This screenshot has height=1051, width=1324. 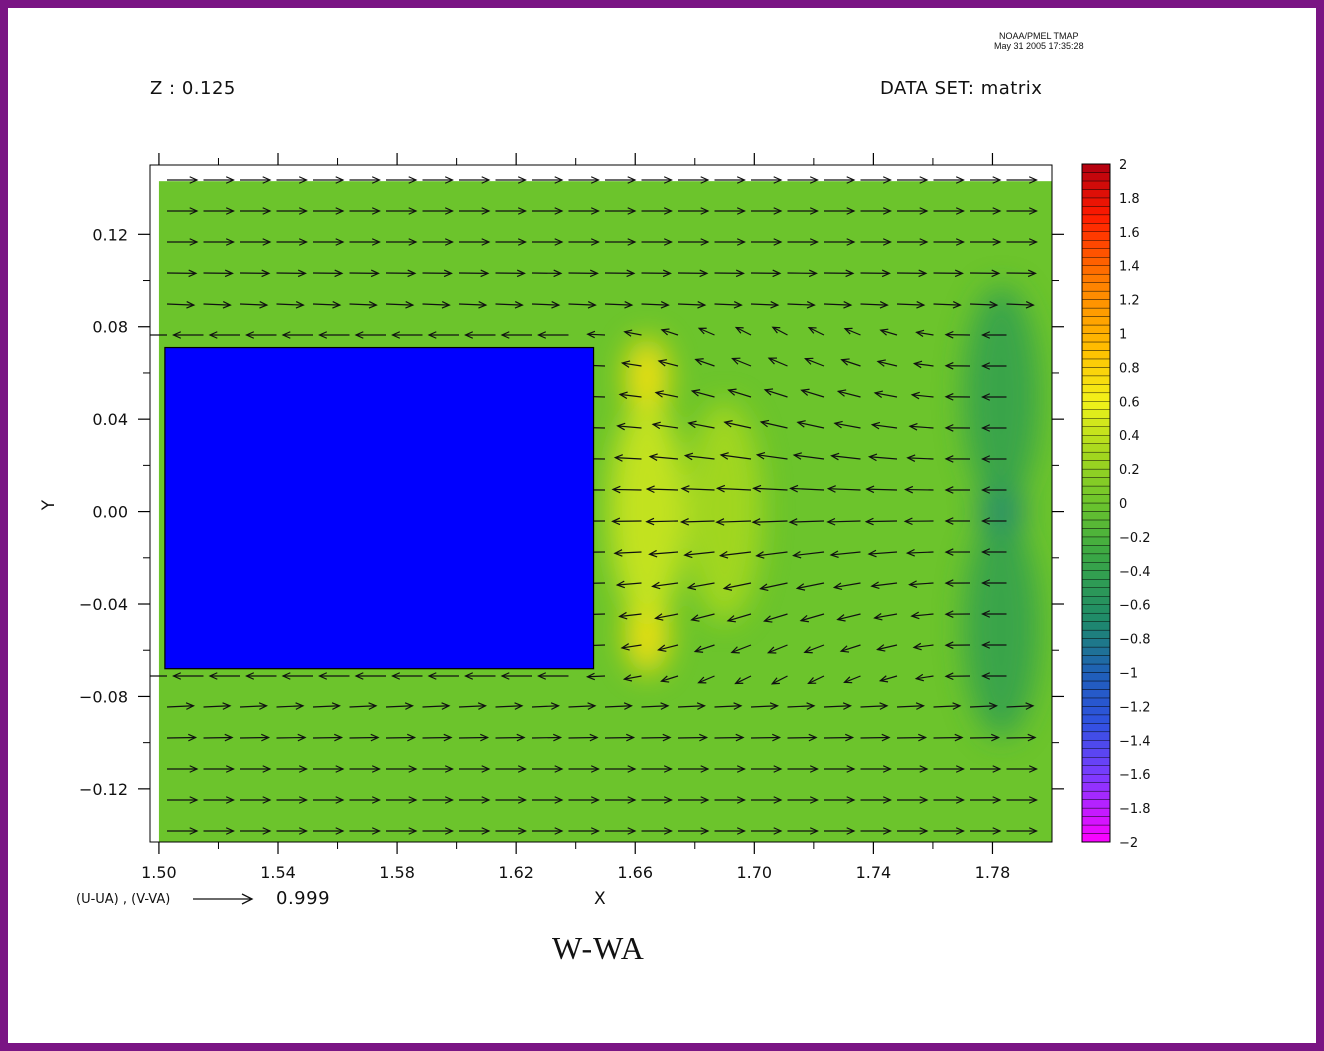 What do you see at coordinates (1123, 504) in the screenshot?
I see `colorbar-label: 0` at bounding box center [1123, 504].